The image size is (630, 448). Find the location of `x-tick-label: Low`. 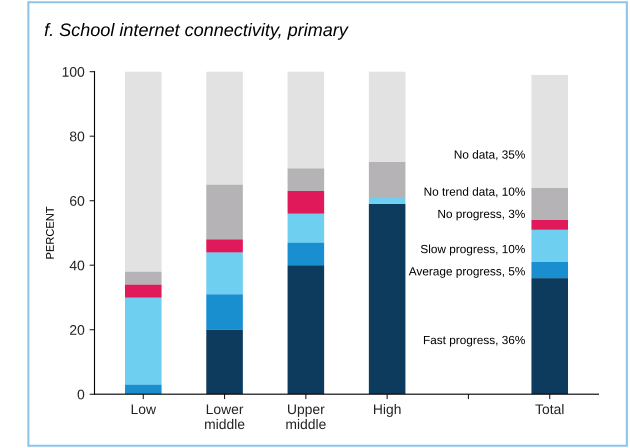

x-tick-label: Low is located at coordinates (144, 409).